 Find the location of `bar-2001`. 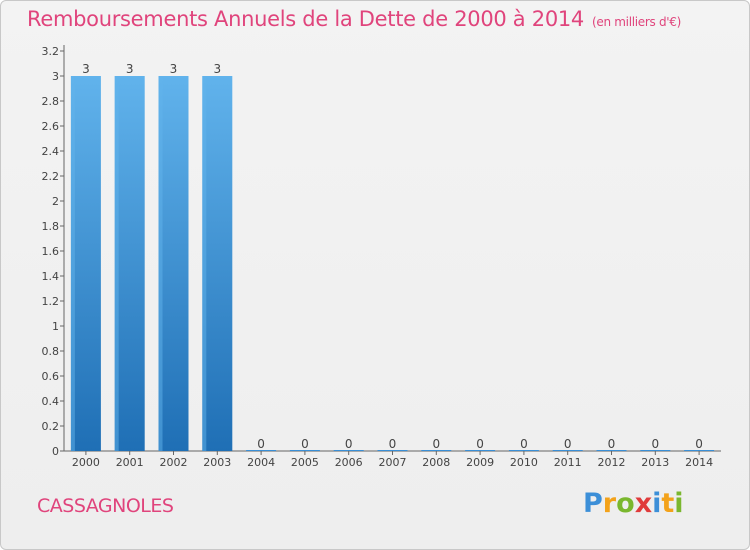

bar-2001 is located at coordinates (129, 263).